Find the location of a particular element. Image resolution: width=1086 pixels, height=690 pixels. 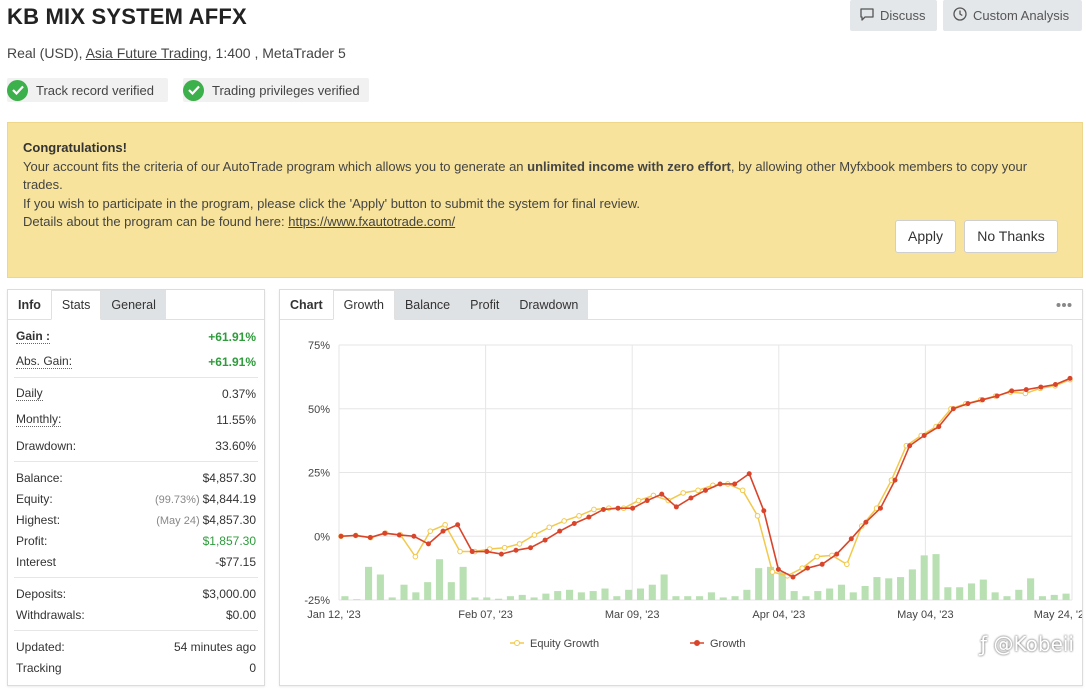

tracking-row: Tracking 0 is located at coordinates (136, 667).